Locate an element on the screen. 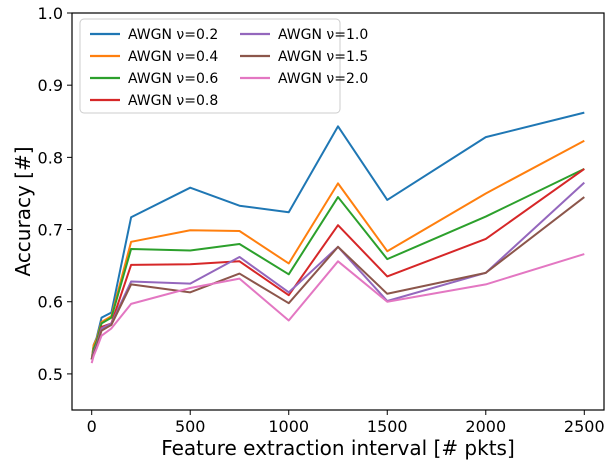 The width and height of the screenshot is (612, 462). x-axis-title: Feature extraction interval [# pkts] is located at coordinates (338, 448).